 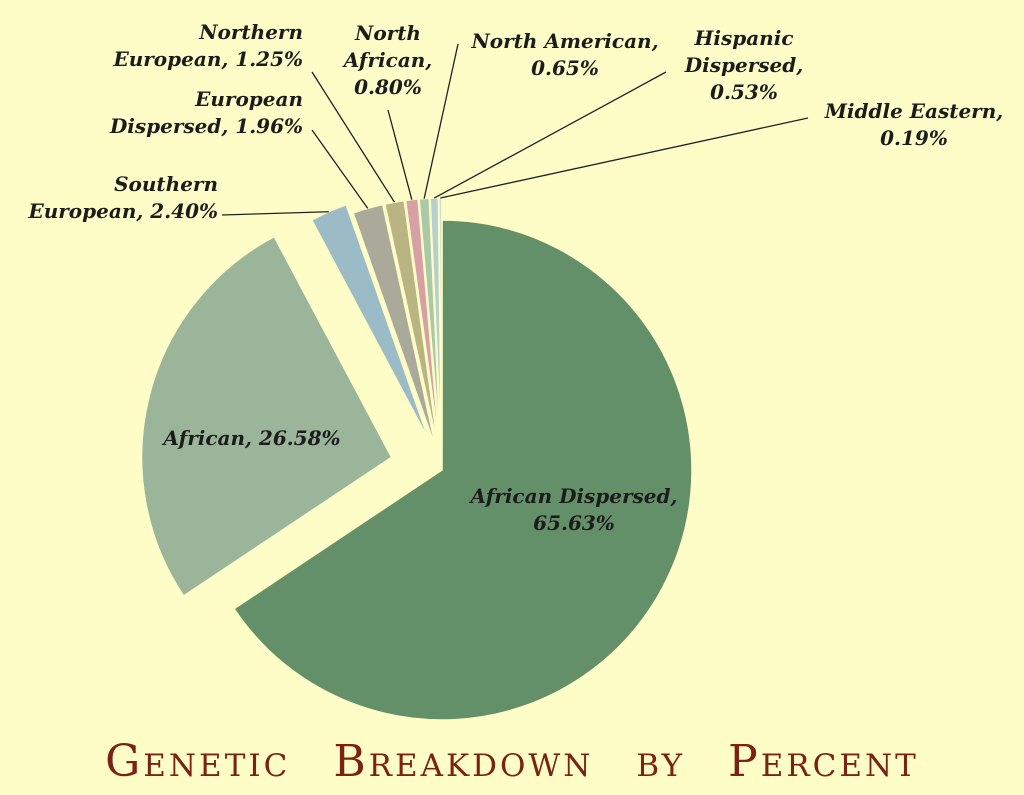 I want to click on data-label: Middle Eastern, 0.19%, so click(x=913, y=124).